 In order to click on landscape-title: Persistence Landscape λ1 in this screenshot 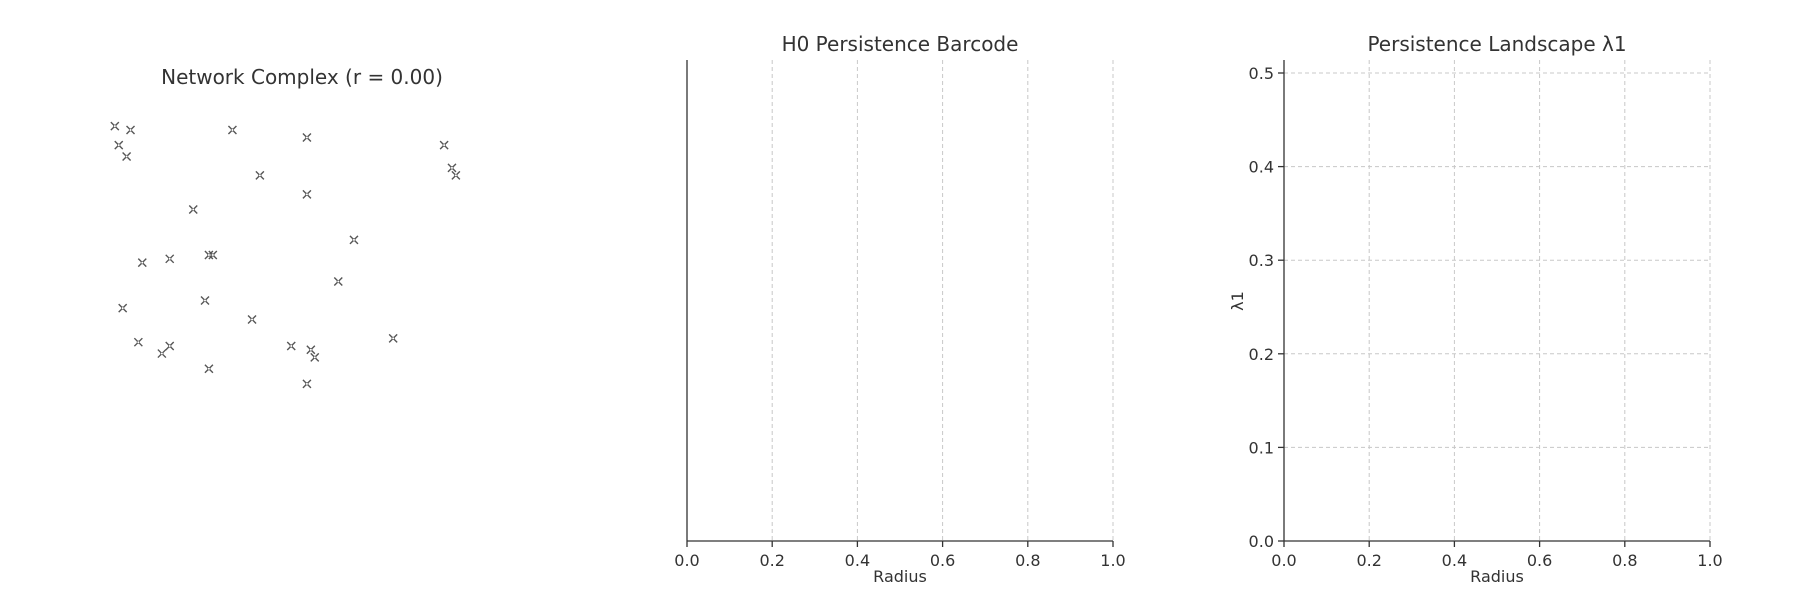, I will do `click(1496, 44)`.